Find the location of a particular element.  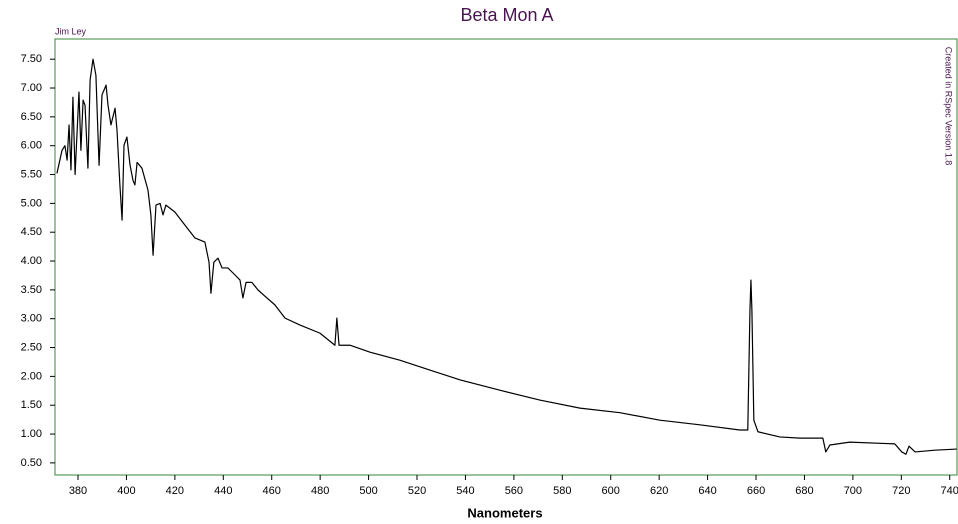

x-tick-label: 580 is located at coordinates (562, 491).